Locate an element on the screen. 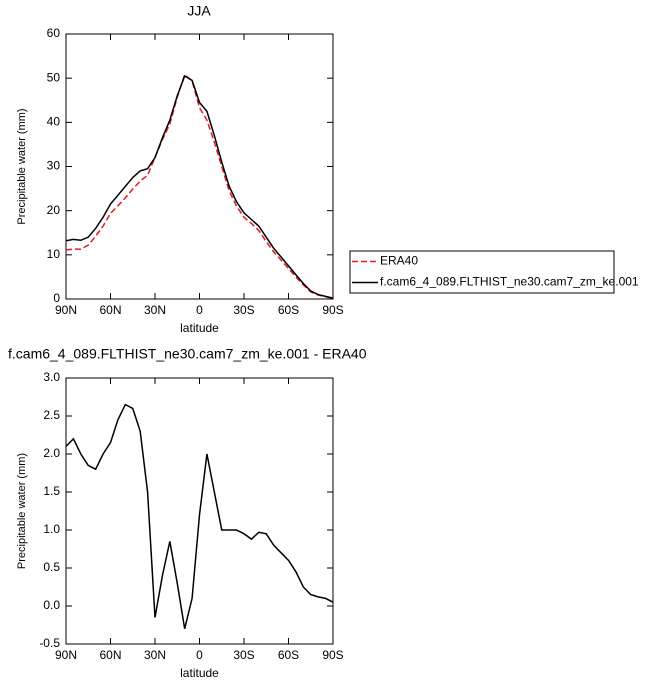  legend-label: f.cam6_4_089.FLTHIST_ne30.cam7_zm_ke.001 is located at coordinates (509, 282).